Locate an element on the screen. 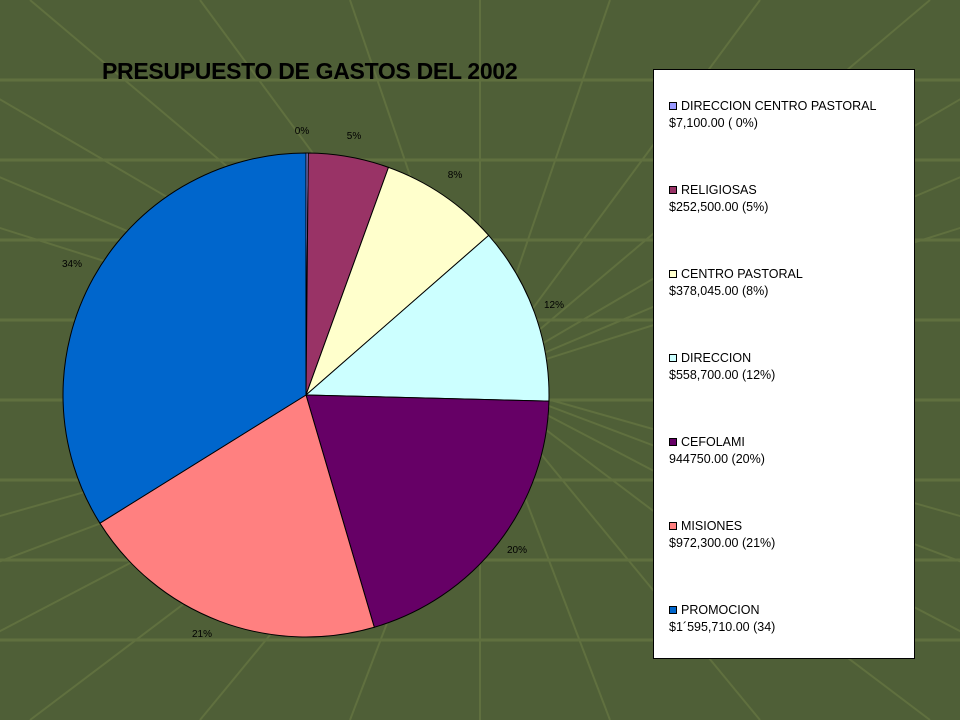 This screenshot has height=720, width=960. legend-amount: 944750.00 (20%) is located at coordinates (717, 459).